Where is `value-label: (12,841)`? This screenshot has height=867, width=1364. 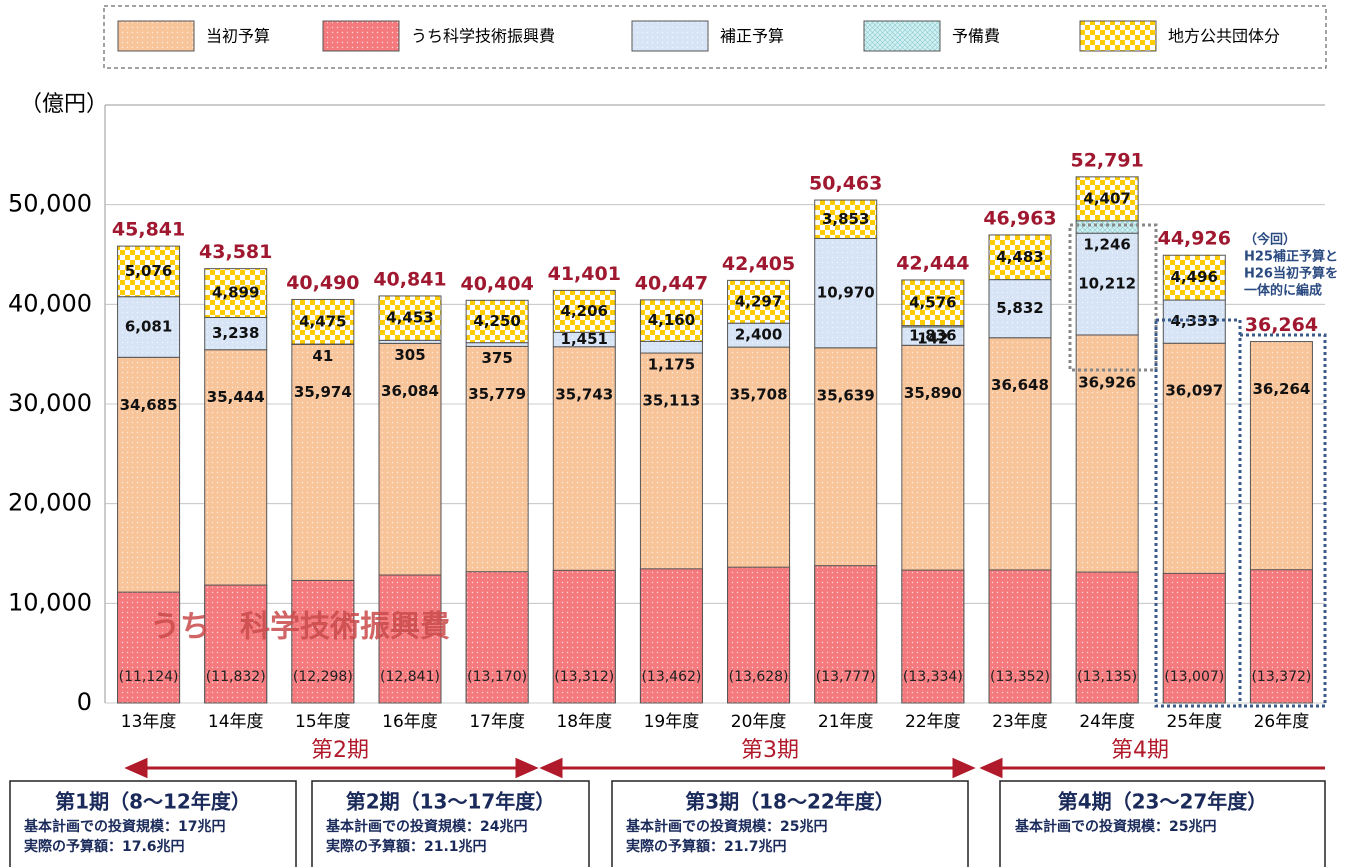 value-label: (12,841) is located at coordinates (410, 677).